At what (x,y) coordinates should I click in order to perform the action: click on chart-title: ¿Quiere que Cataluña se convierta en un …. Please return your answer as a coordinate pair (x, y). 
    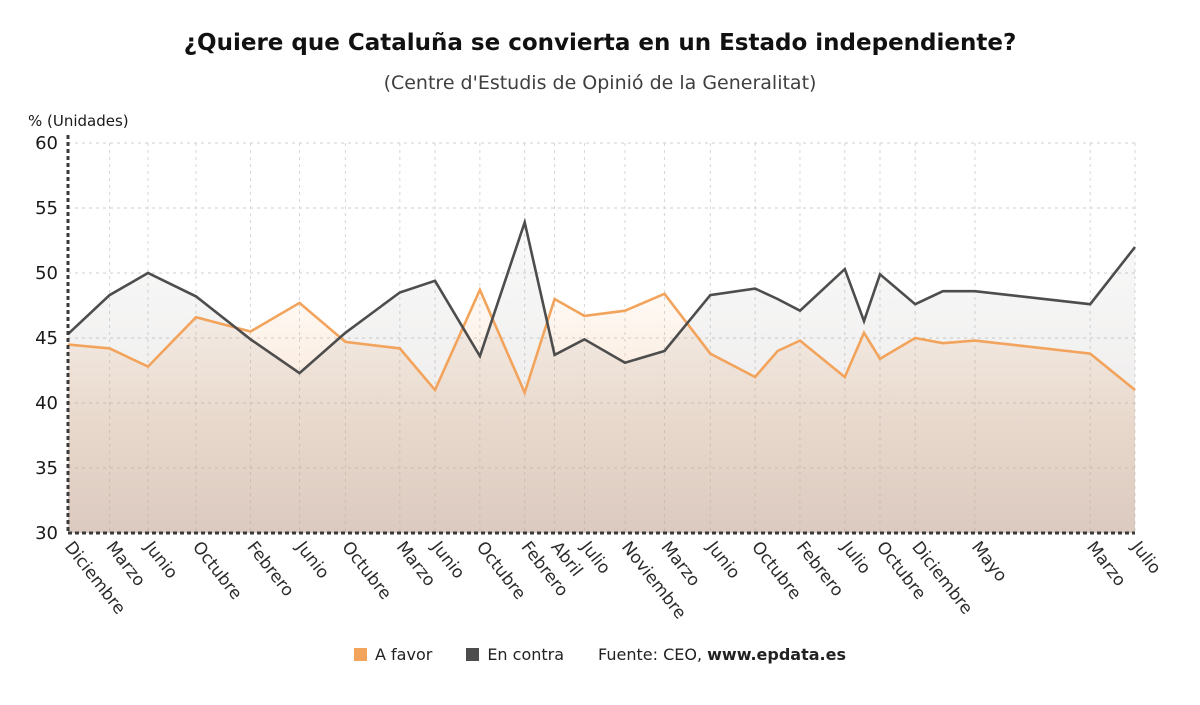
    Looking at the image, I should click on (600, 43).